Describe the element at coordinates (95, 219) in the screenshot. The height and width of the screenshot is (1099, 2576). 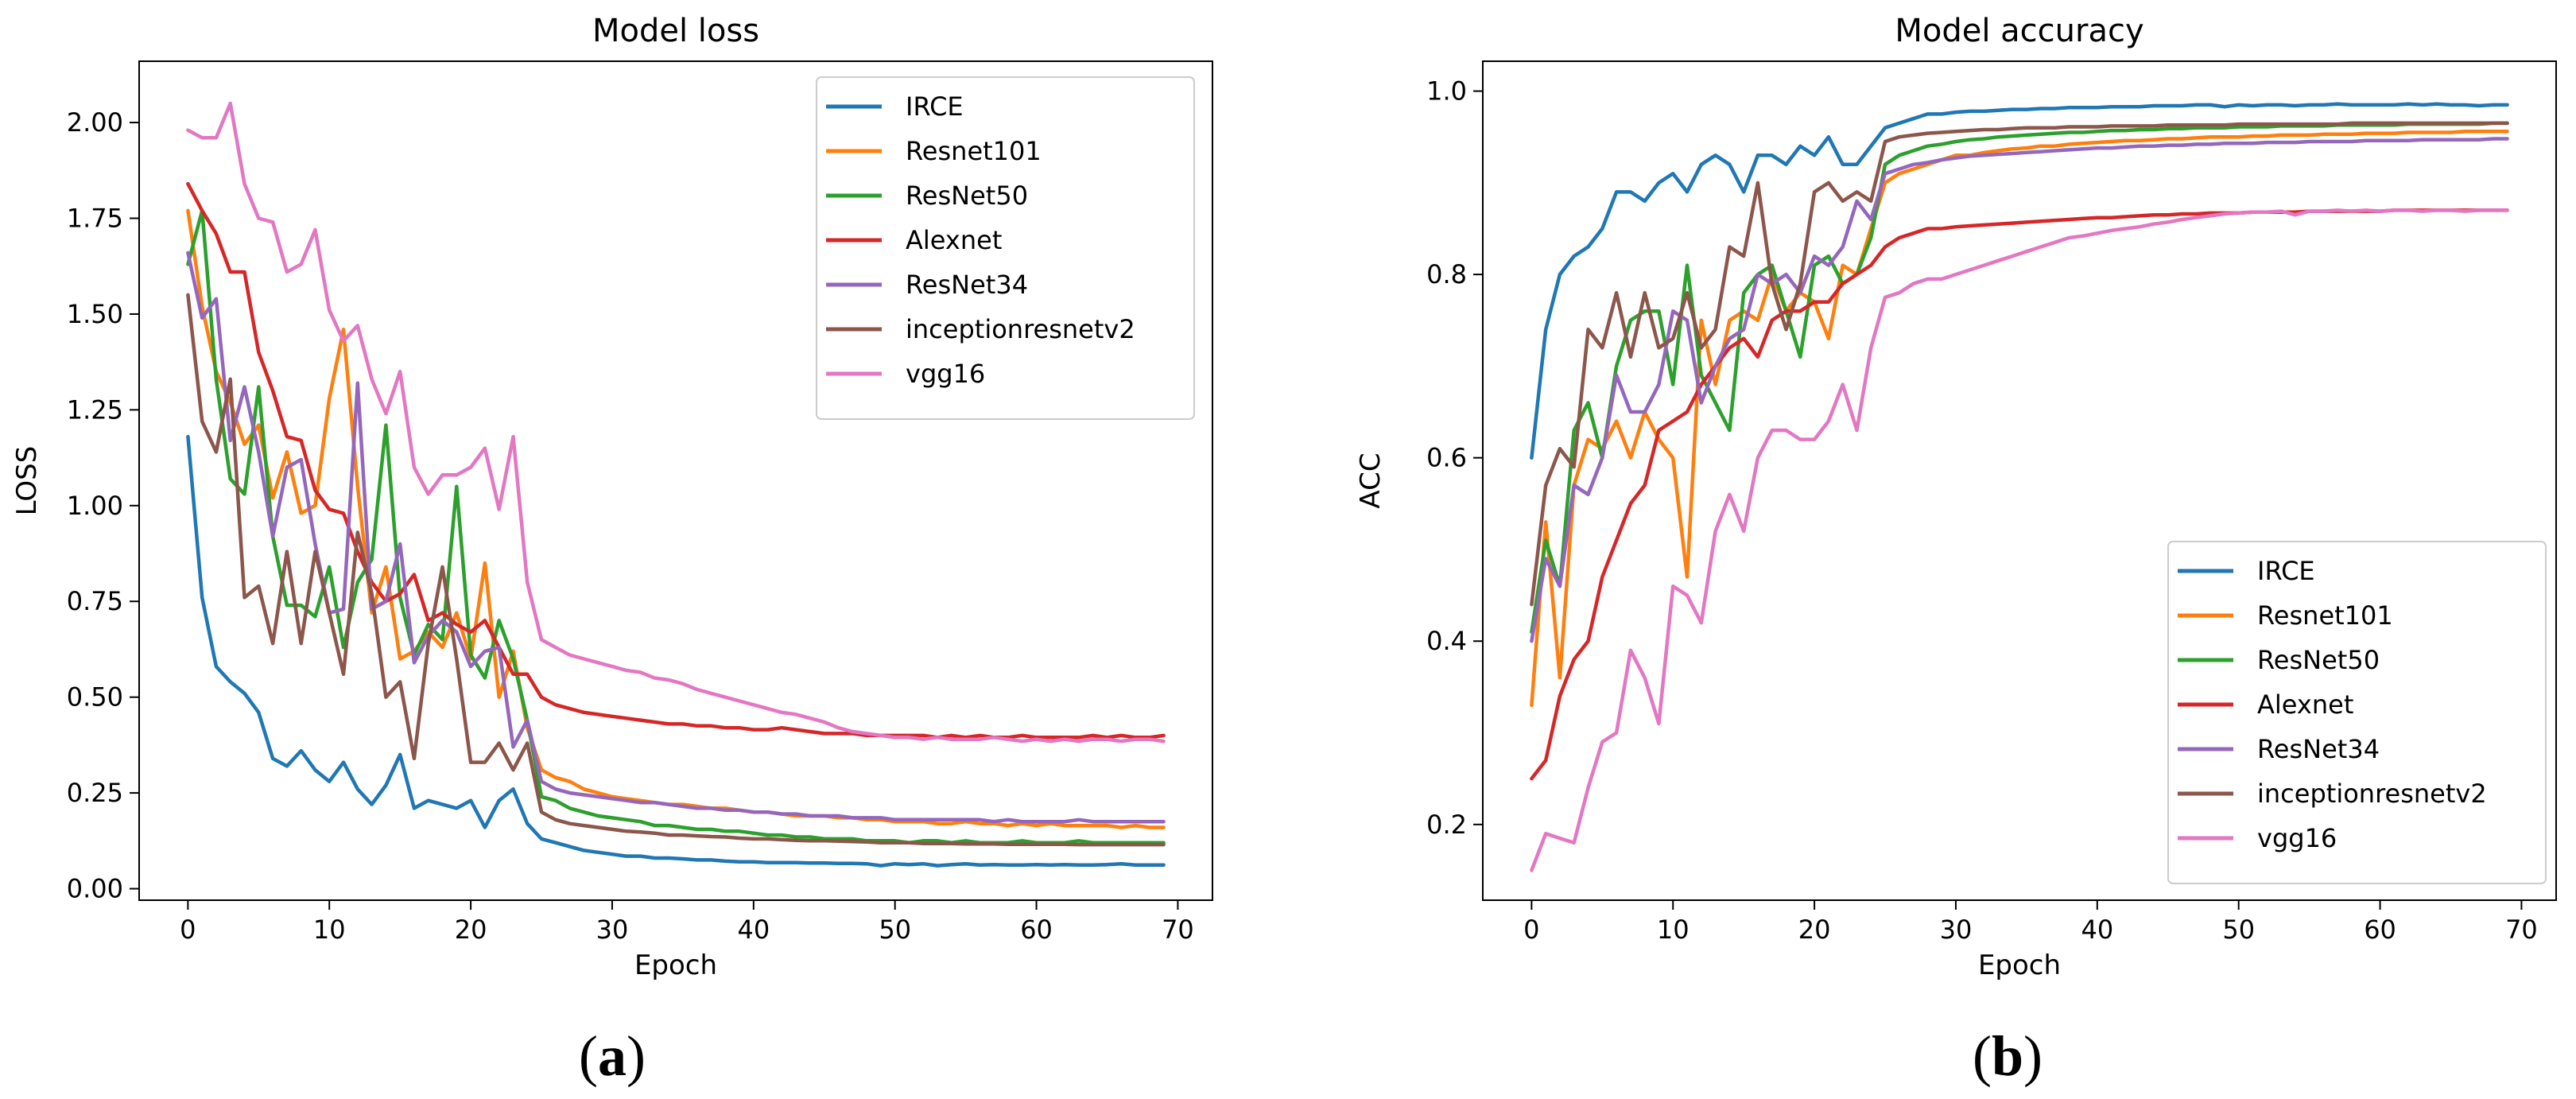
I see `y-tick-label: 1.75` at that location.